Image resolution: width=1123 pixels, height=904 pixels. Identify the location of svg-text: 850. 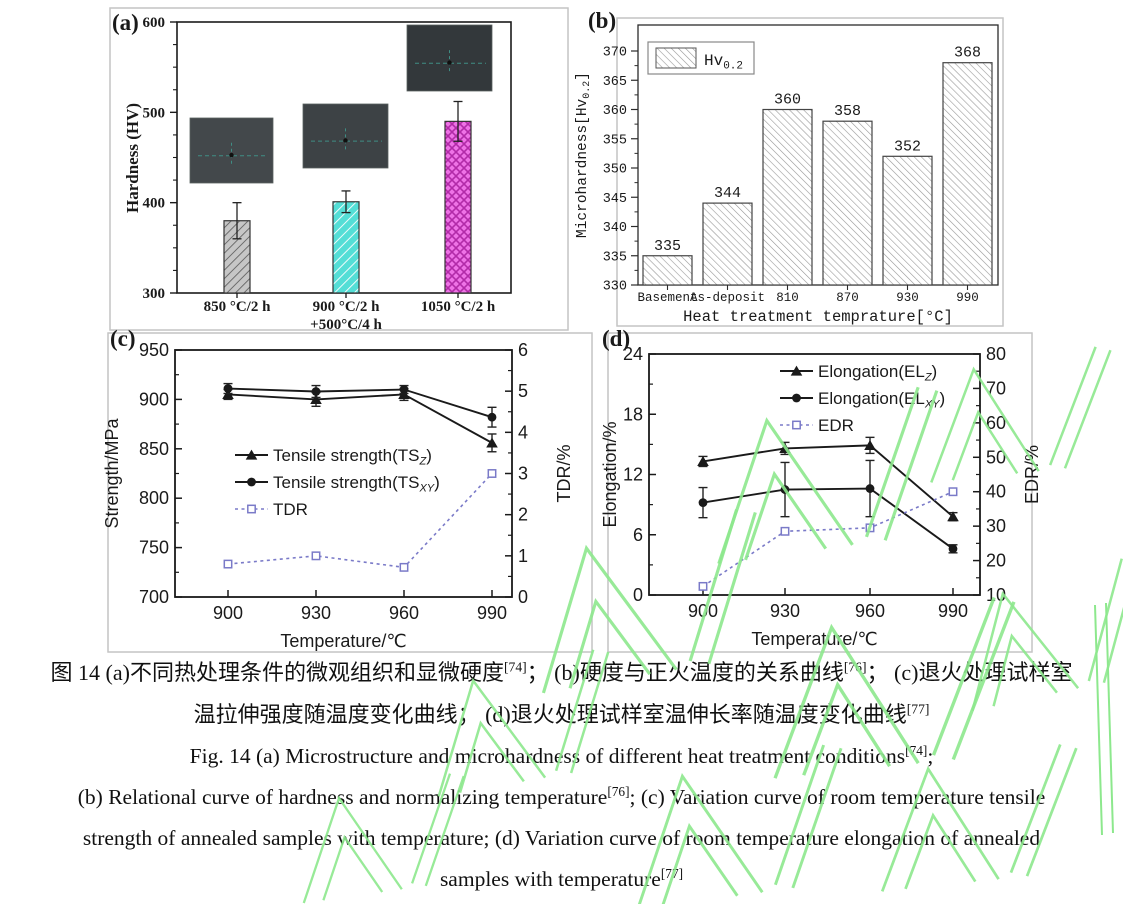
(154, 449).